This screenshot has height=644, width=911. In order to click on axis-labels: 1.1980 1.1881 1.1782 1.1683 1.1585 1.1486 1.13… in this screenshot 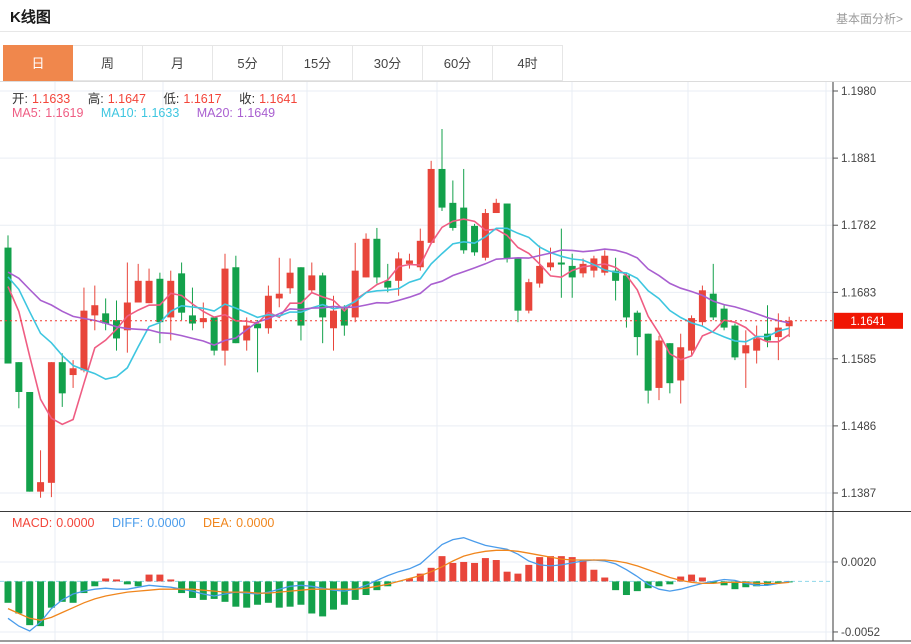, I will do `click(856, 362)`.